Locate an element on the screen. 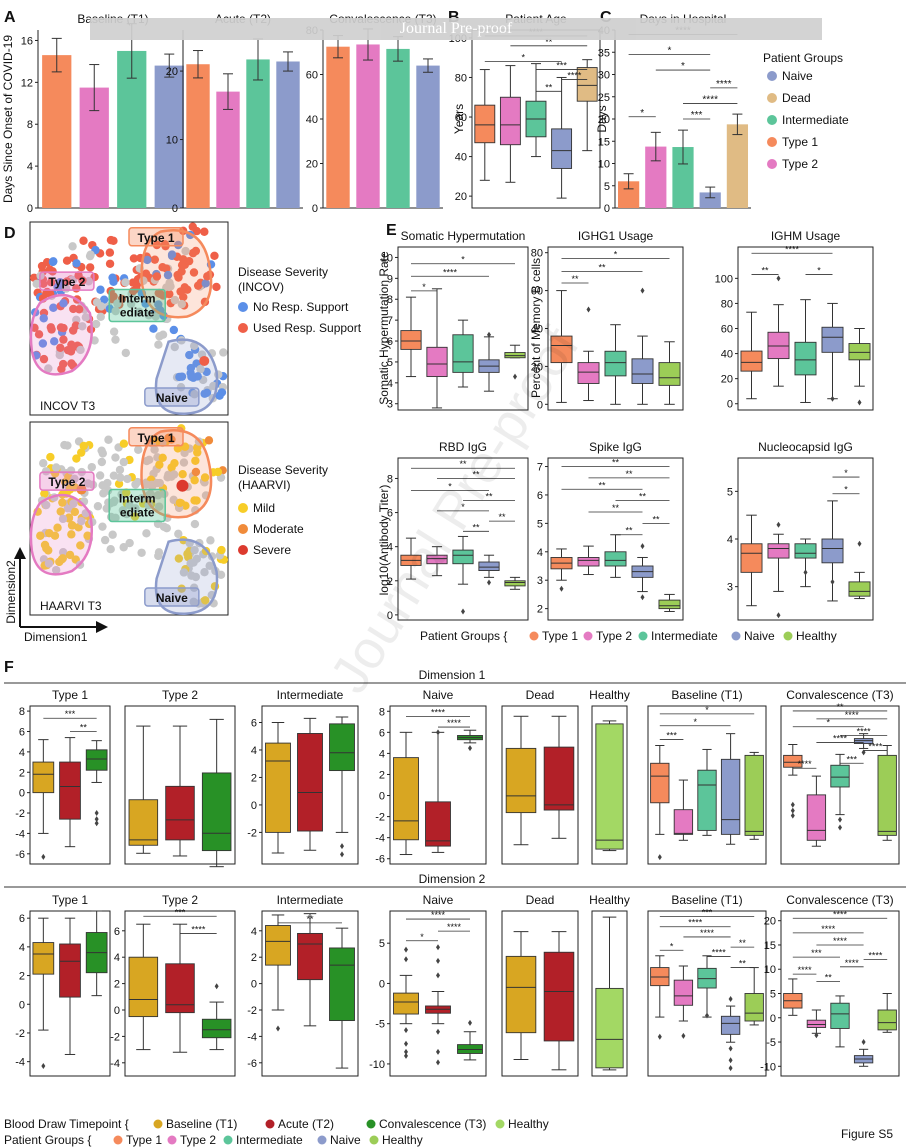  legend-e-label: Type 2 is located at coordinates (614, 636).